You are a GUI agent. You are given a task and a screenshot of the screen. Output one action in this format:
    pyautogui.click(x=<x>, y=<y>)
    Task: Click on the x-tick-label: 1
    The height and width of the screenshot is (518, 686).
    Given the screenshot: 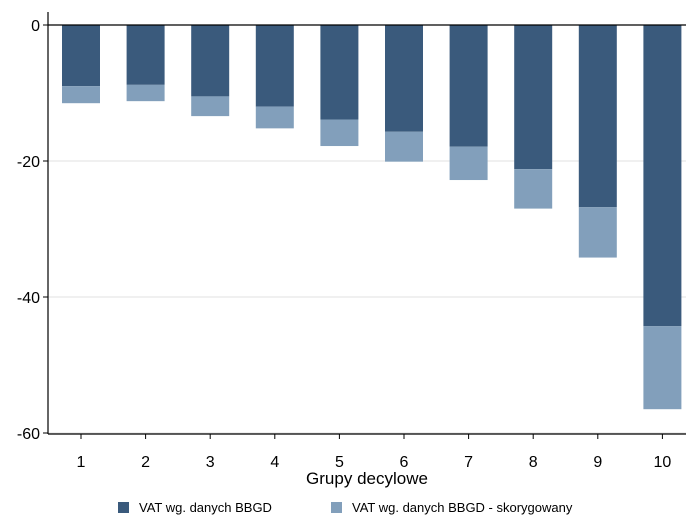 What is the action you would take?
    pyautogui.click(x=81, y=462)
    